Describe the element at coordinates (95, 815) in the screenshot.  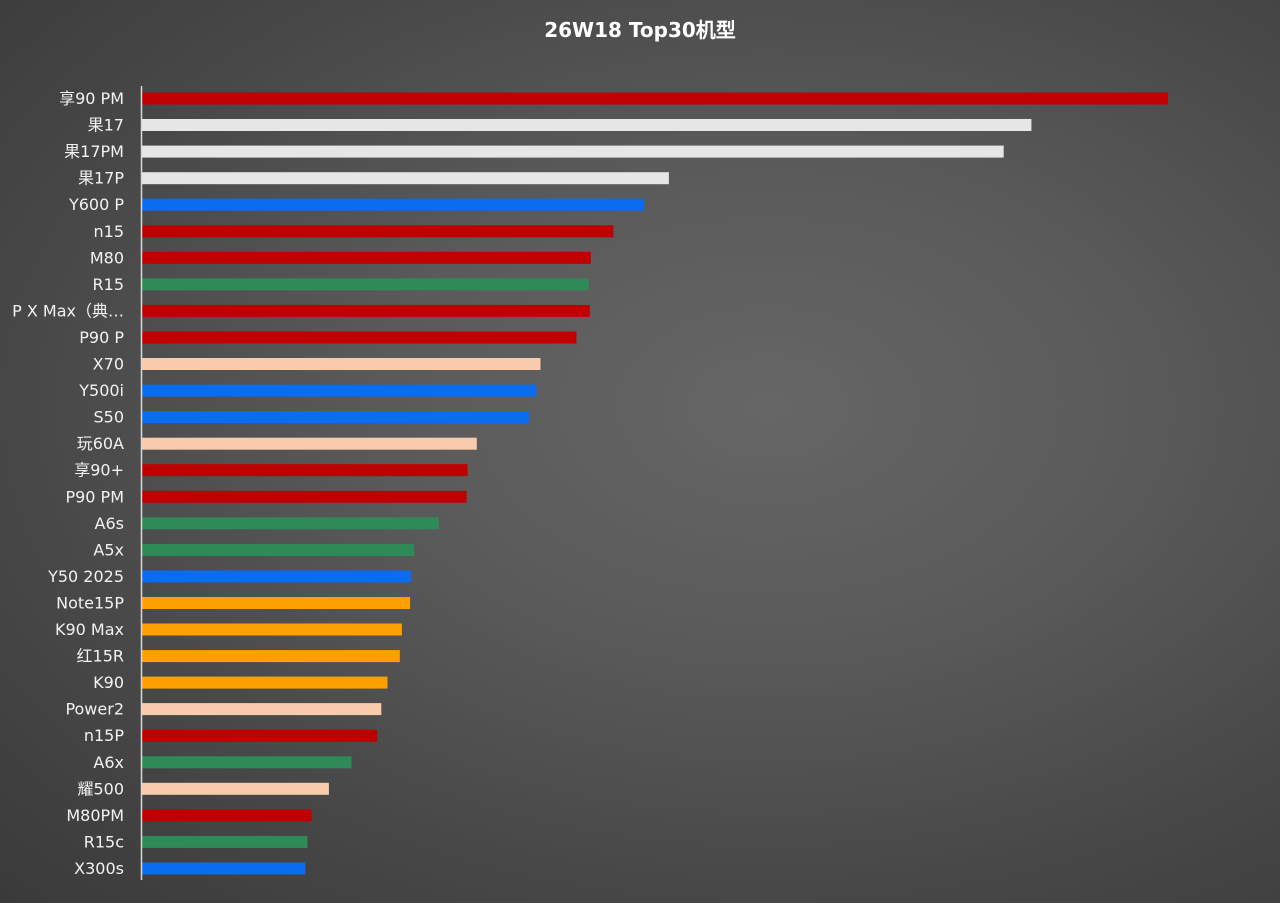
I see `category-label: M80PM` at that location.